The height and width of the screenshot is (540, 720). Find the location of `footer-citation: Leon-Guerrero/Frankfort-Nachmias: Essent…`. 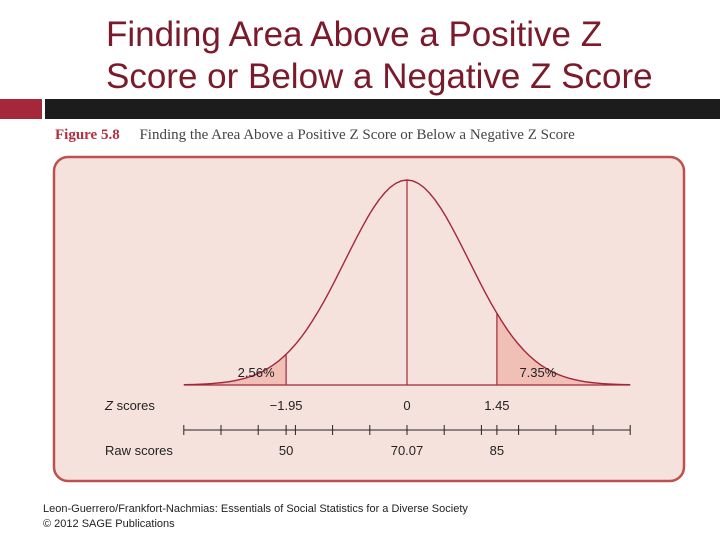

footer-citation: Leon-Guerrero/Frankfort-Nachmias: Essent… is located at coordinates (255, 517).